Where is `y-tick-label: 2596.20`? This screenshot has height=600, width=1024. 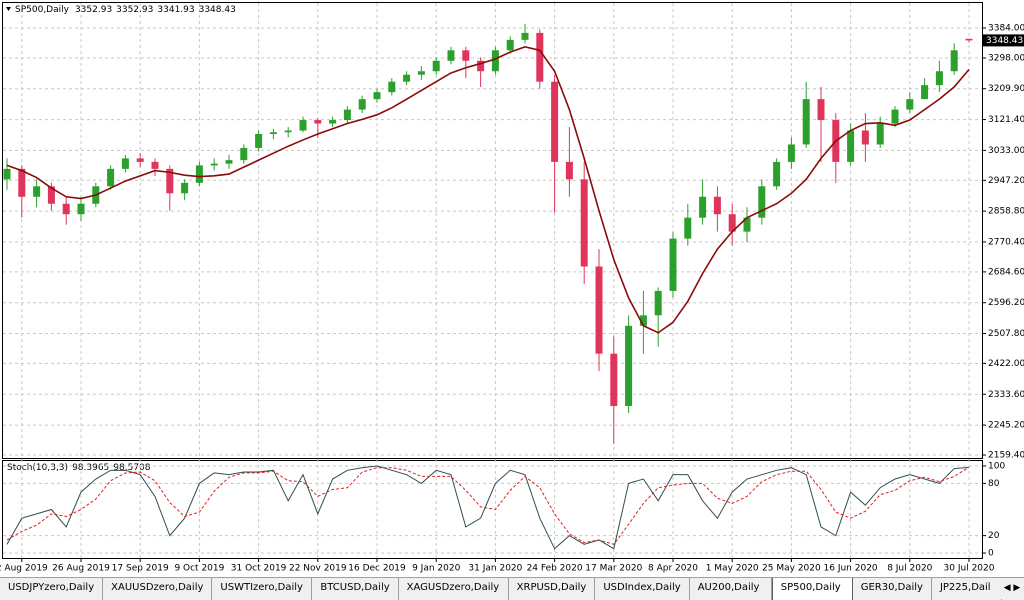 y-tick-label: 2596.20 is located at coordinates (1006, 303).